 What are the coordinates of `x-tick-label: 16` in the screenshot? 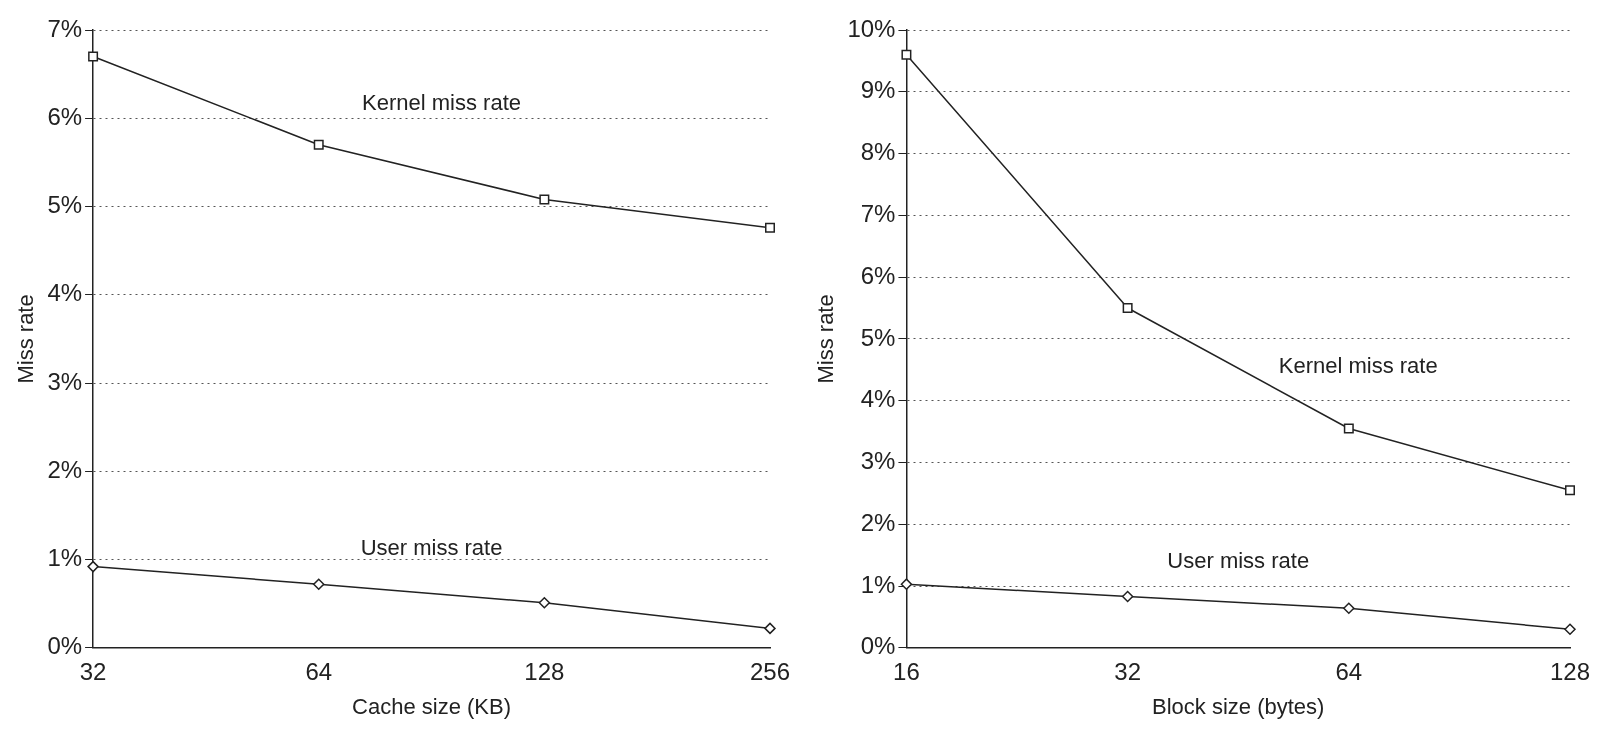 It's located at (906, 671).